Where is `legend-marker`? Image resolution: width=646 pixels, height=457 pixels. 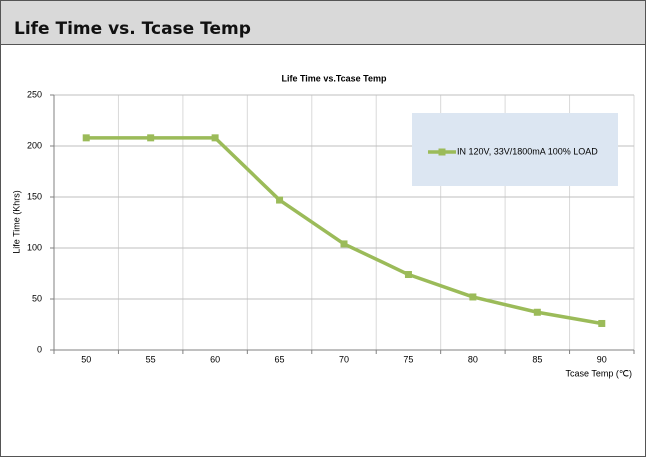 legend-marker is located at coordinates (442, 152).